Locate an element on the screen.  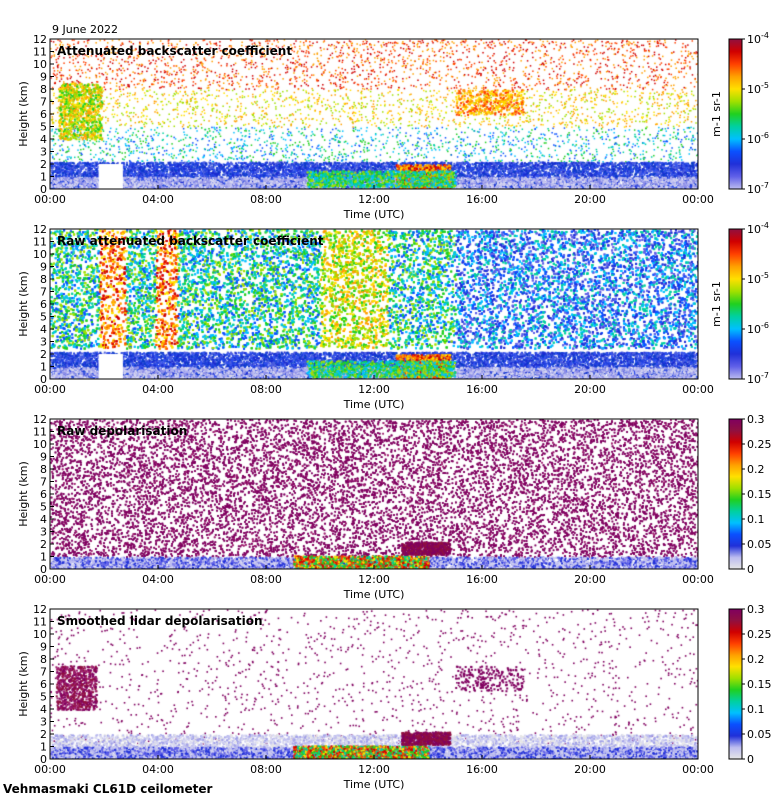
panel-title: Attenuated backscatter coefficient is located at coordinates (174, 51).